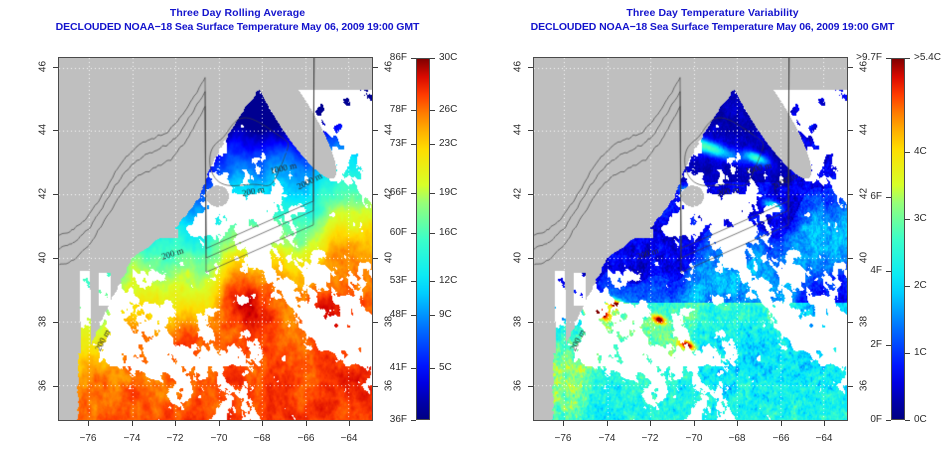  Describe the element at coordinates (43, 129) in the screenshot. I see `y-axis-label: 44` at that location.